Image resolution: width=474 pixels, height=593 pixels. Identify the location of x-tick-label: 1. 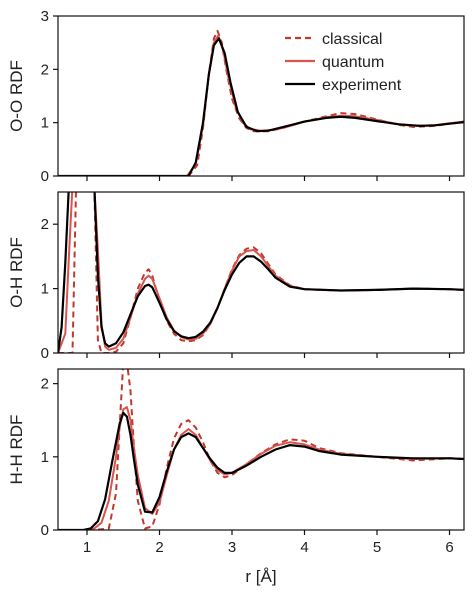
(87, 547).